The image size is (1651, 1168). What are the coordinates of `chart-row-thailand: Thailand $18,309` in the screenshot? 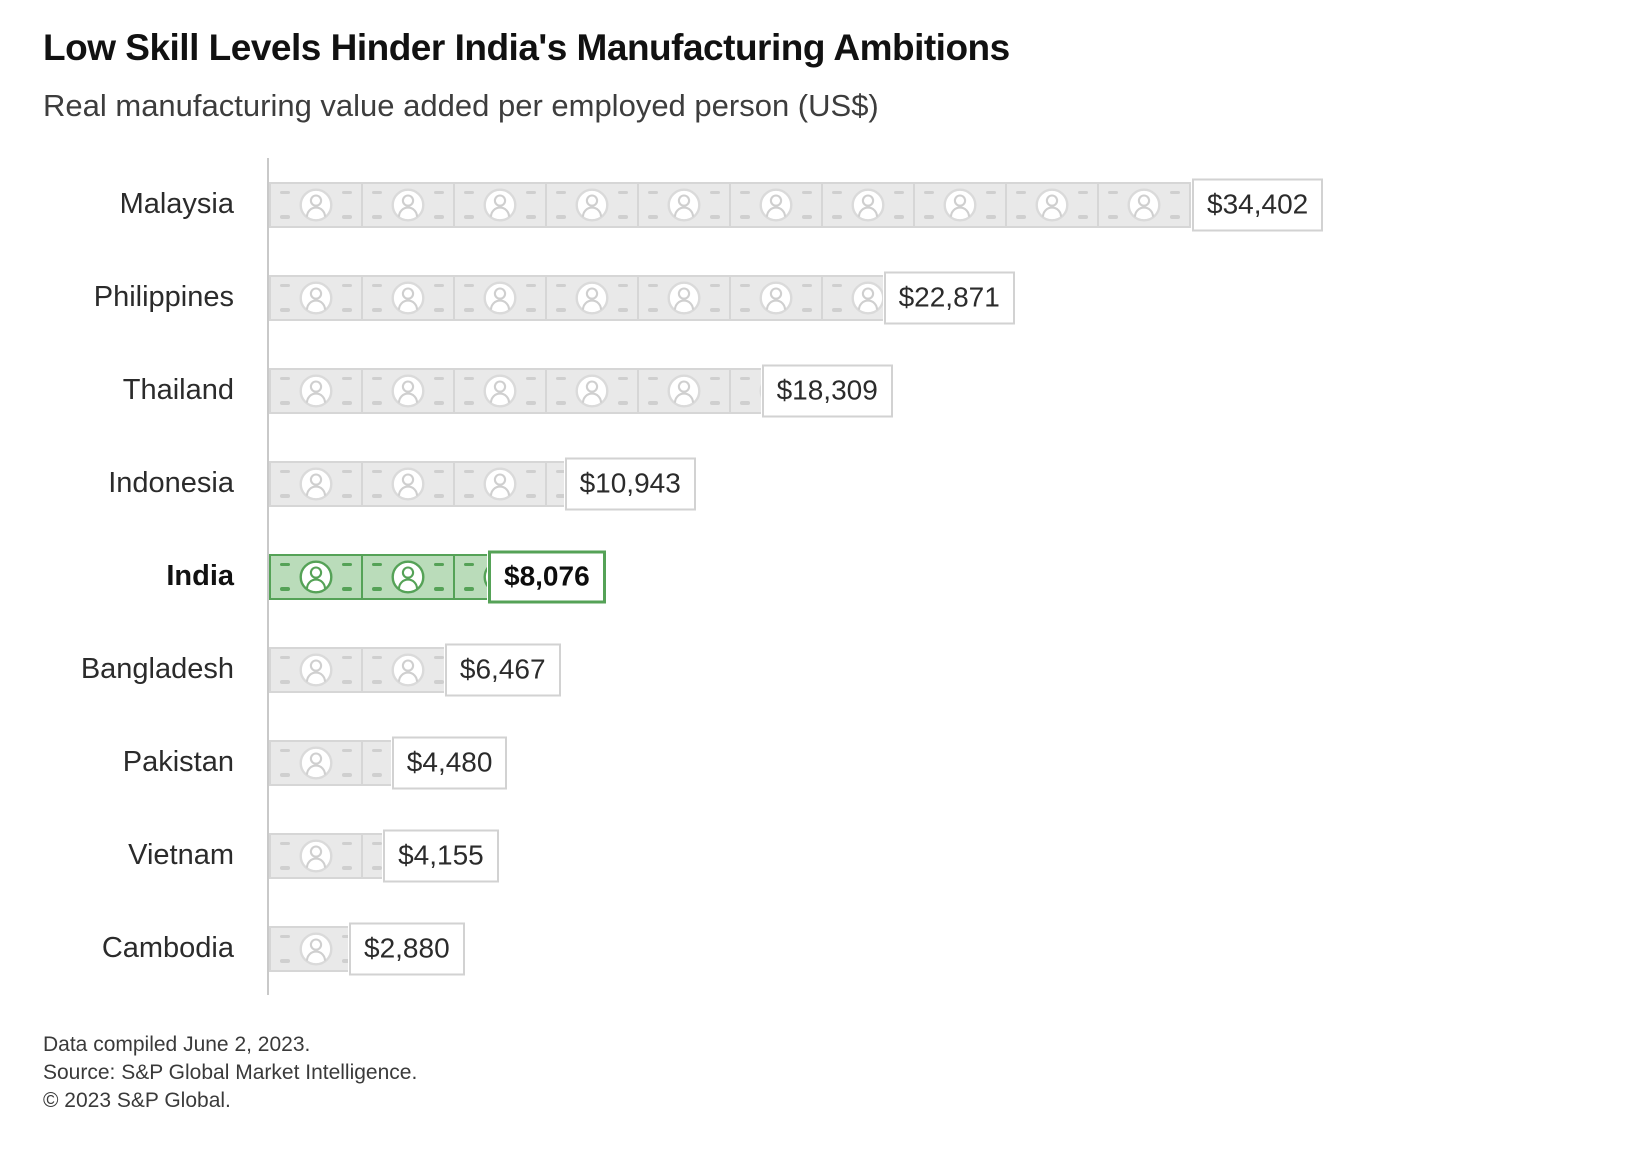 It's located at (867, 390).